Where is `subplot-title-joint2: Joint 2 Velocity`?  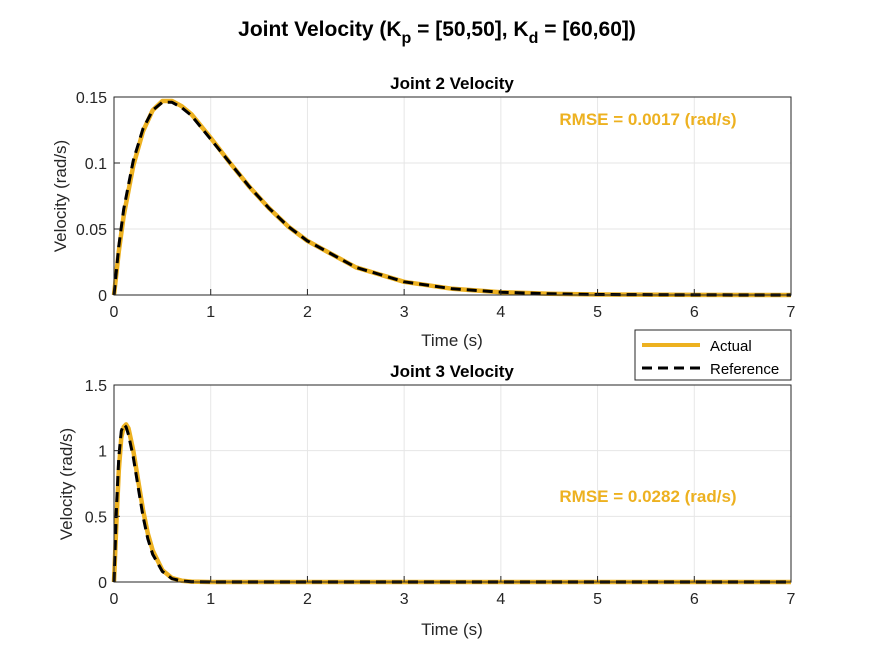
subplot-title-joint2: Joint 2 Velocity is located at coordinates (452, 83).